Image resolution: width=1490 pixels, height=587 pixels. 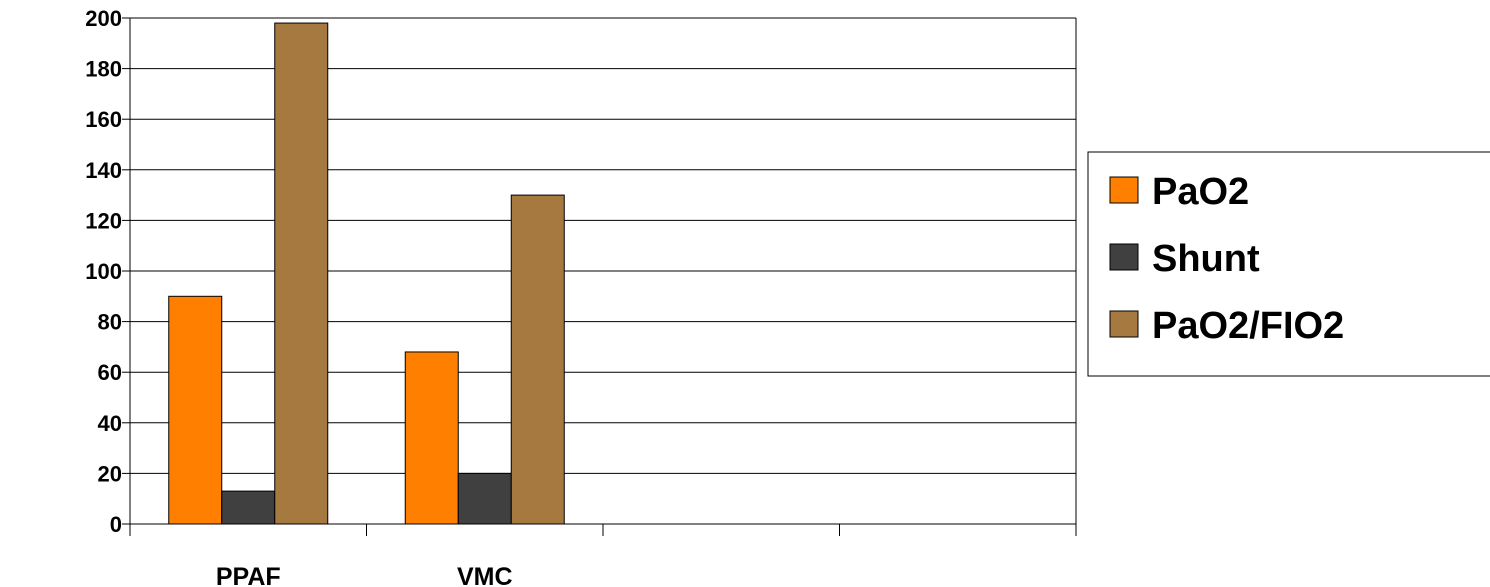 I want to click on x-axis: PPAF VMC, so click(x=603, y=555).